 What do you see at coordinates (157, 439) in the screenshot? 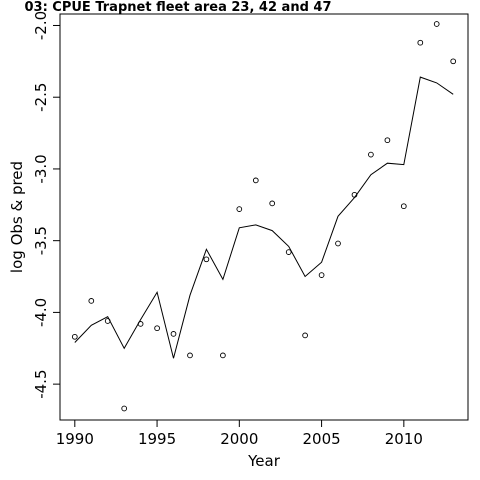
I see `x-tick-label: 1995` at bounding box center [157, 439].